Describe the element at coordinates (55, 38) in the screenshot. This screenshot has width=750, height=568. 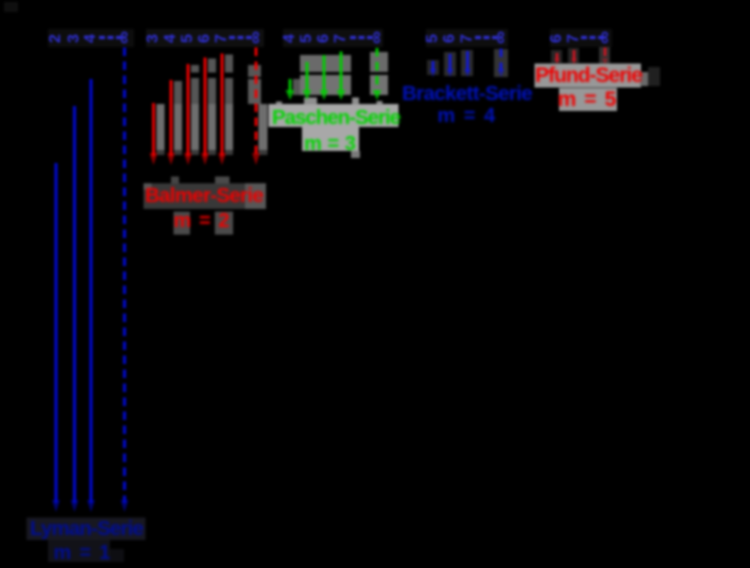
I see `svg-text: 2` at that location.